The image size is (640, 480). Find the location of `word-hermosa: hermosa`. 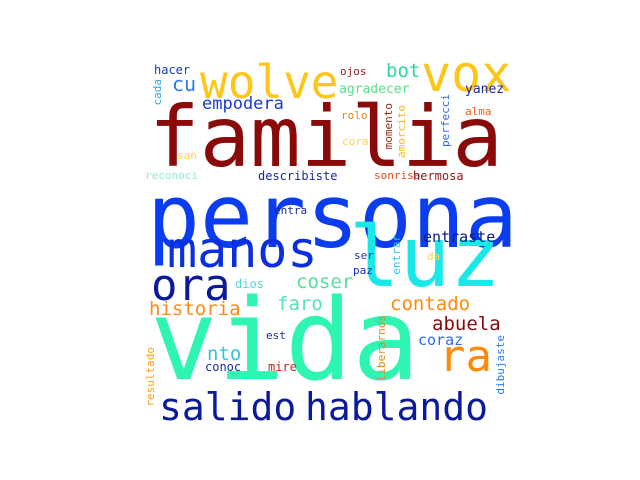

word-hermosa: hermosa is located at coordinates (438, 176).